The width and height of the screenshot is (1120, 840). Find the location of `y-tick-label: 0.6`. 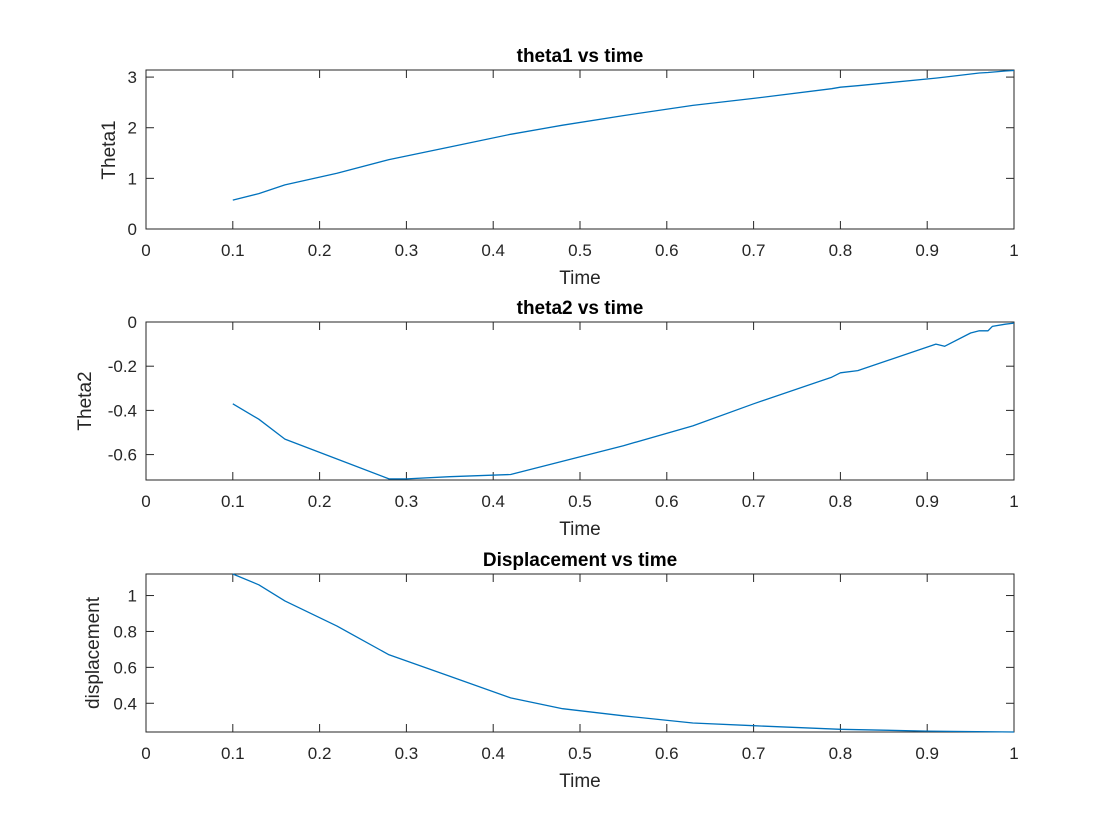

y-tick-label: 0.6 is located at coordinates (125, 667).